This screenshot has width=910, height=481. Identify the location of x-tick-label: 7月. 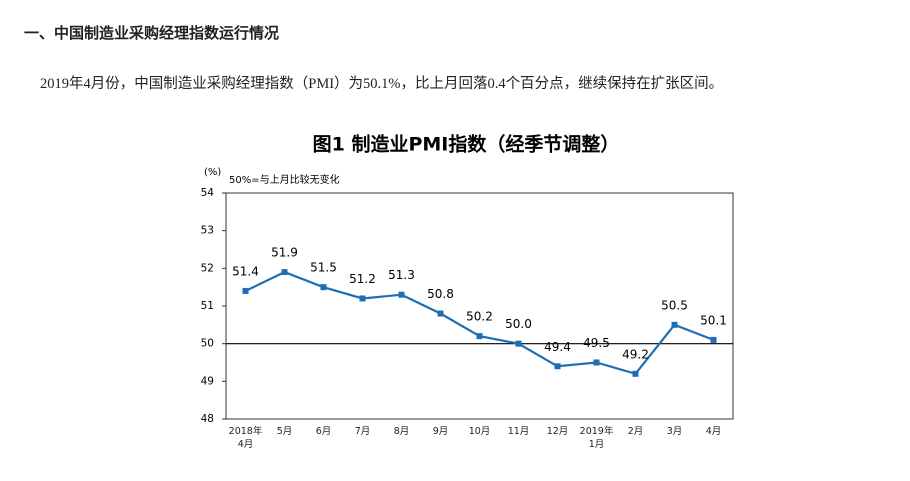
(362, 431).